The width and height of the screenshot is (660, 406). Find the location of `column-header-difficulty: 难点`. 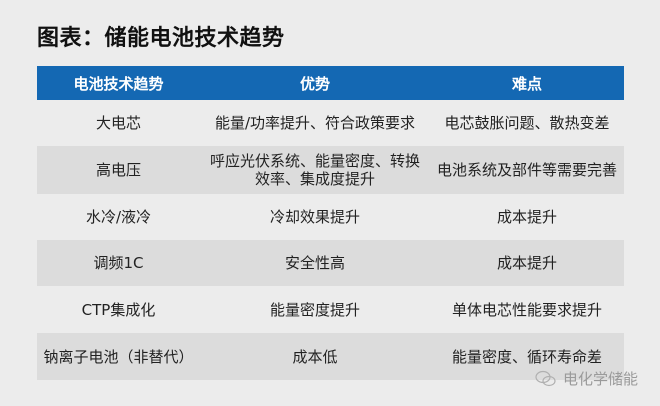

column-header-difficulty: 难点 is located at coordinates (527, 83).